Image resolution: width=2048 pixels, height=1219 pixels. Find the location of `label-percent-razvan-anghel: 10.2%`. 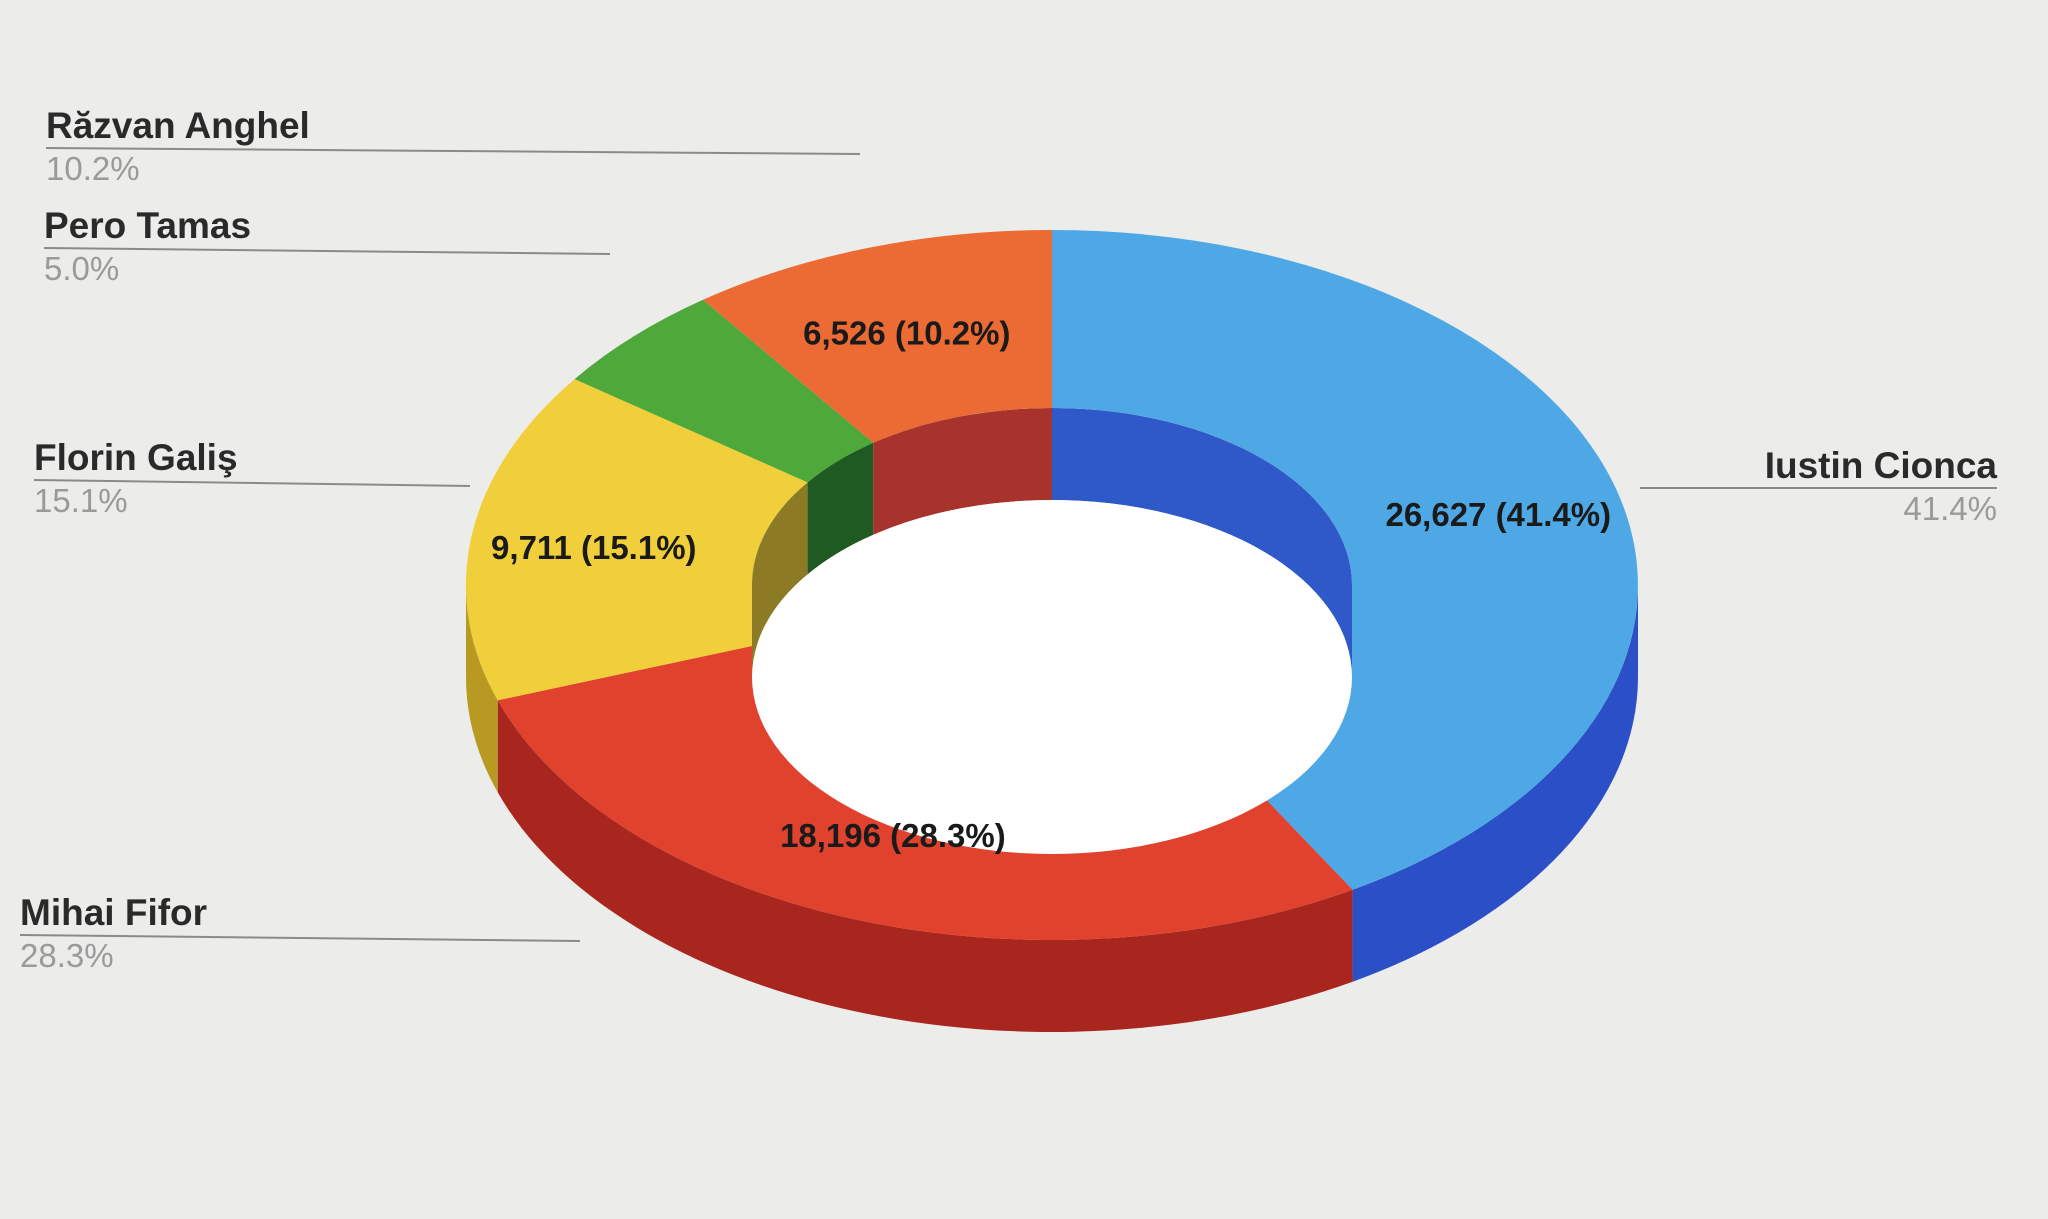

label-percent-razvan-anghel: 10.2% is located at coordinates (93, 168).